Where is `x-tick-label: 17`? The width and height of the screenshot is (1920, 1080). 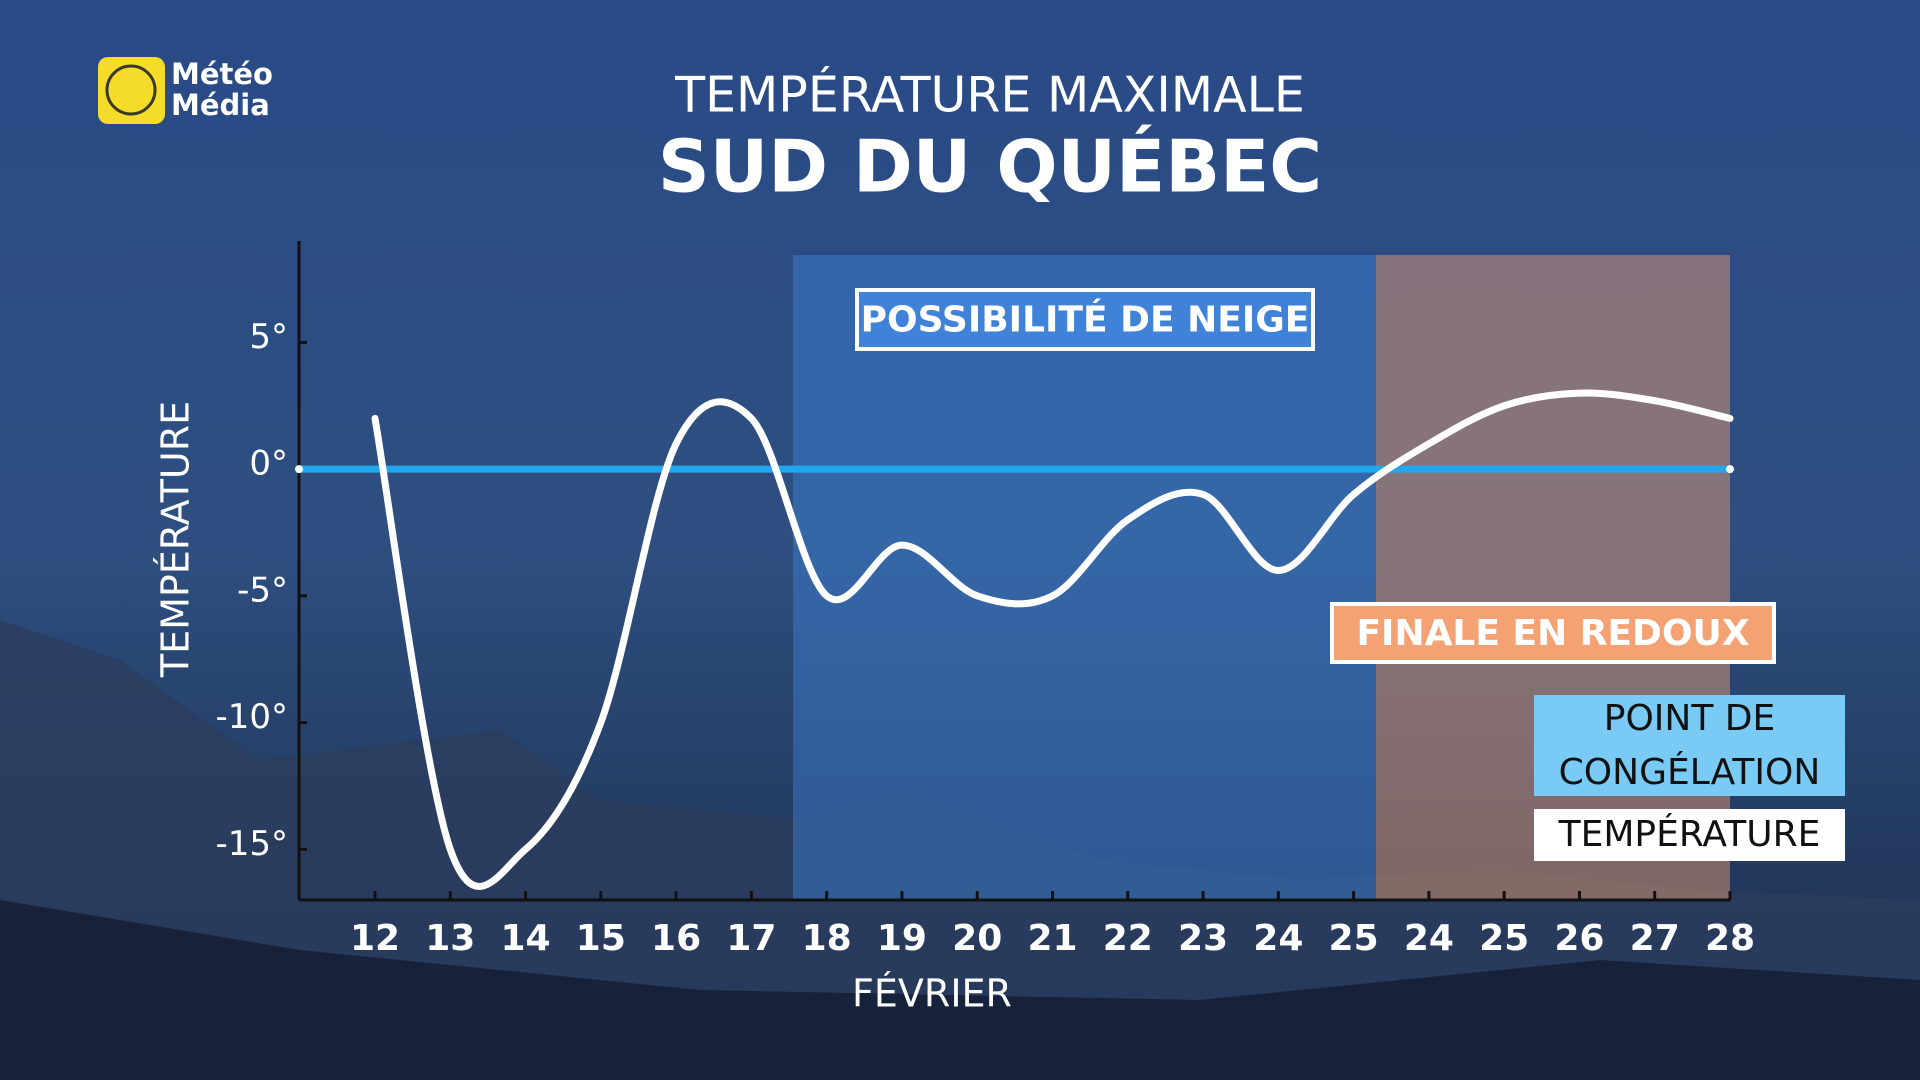 x-tick-label: 17 is located at coordinates (751, 938).